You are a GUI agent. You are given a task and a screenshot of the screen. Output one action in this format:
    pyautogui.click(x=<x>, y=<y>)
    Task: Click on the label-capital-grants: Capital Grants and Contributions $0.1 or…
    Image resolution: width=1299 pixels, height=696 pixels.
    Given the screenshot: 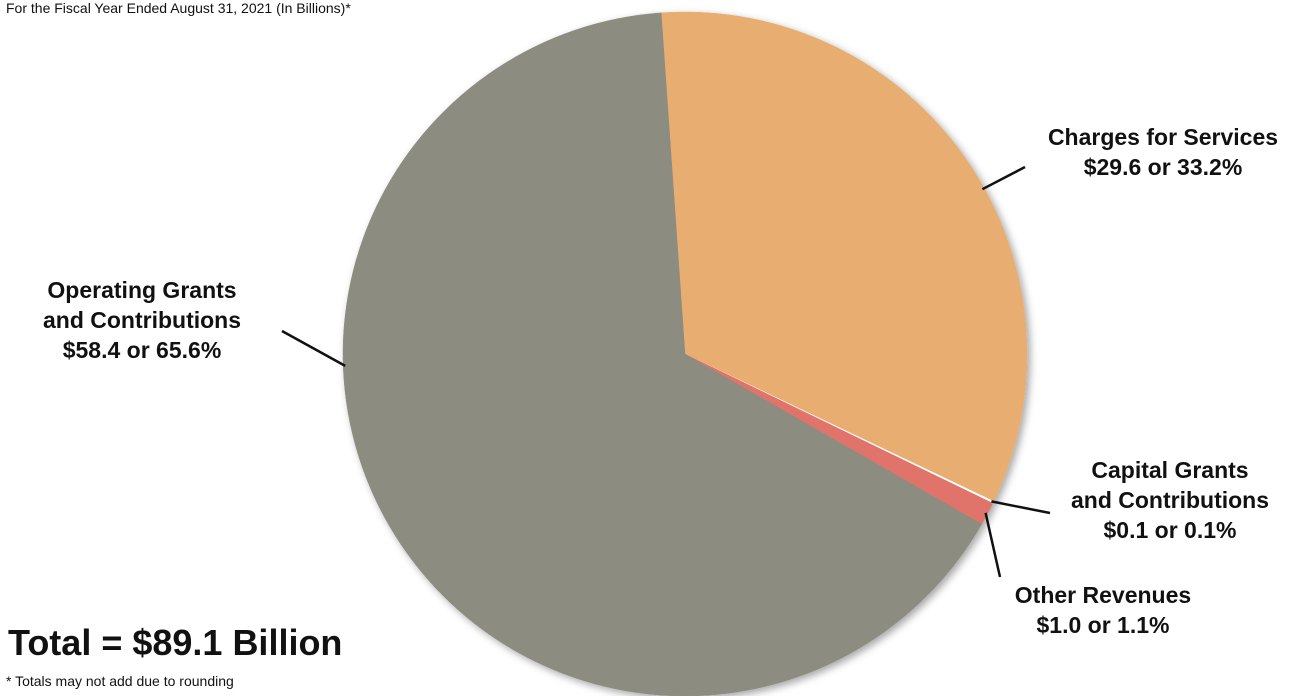 What is the action you would take?
    pyautogui.click(x=1170, y=500)
    